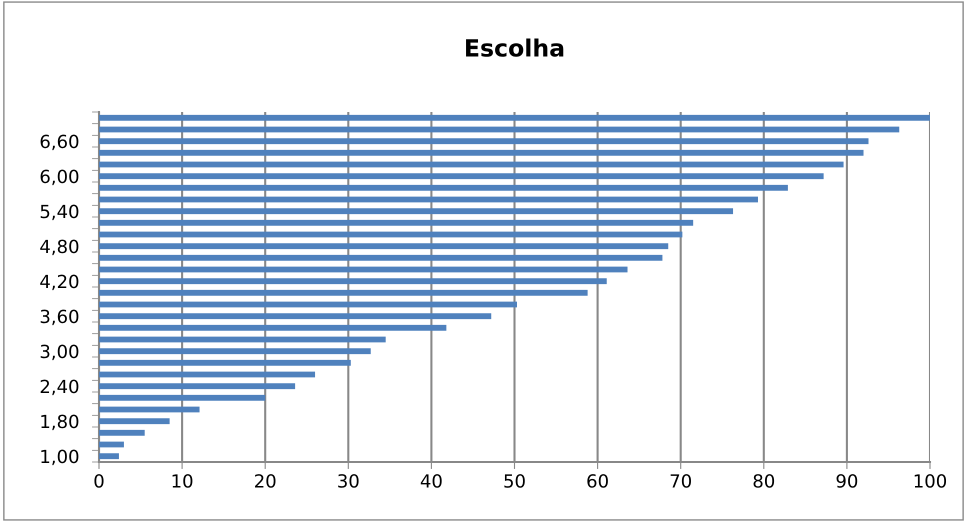  What do you see at coordinates (514, 481) in the screenshot?
I see `x-tick-label: 50` at bounding box center [514, 481].